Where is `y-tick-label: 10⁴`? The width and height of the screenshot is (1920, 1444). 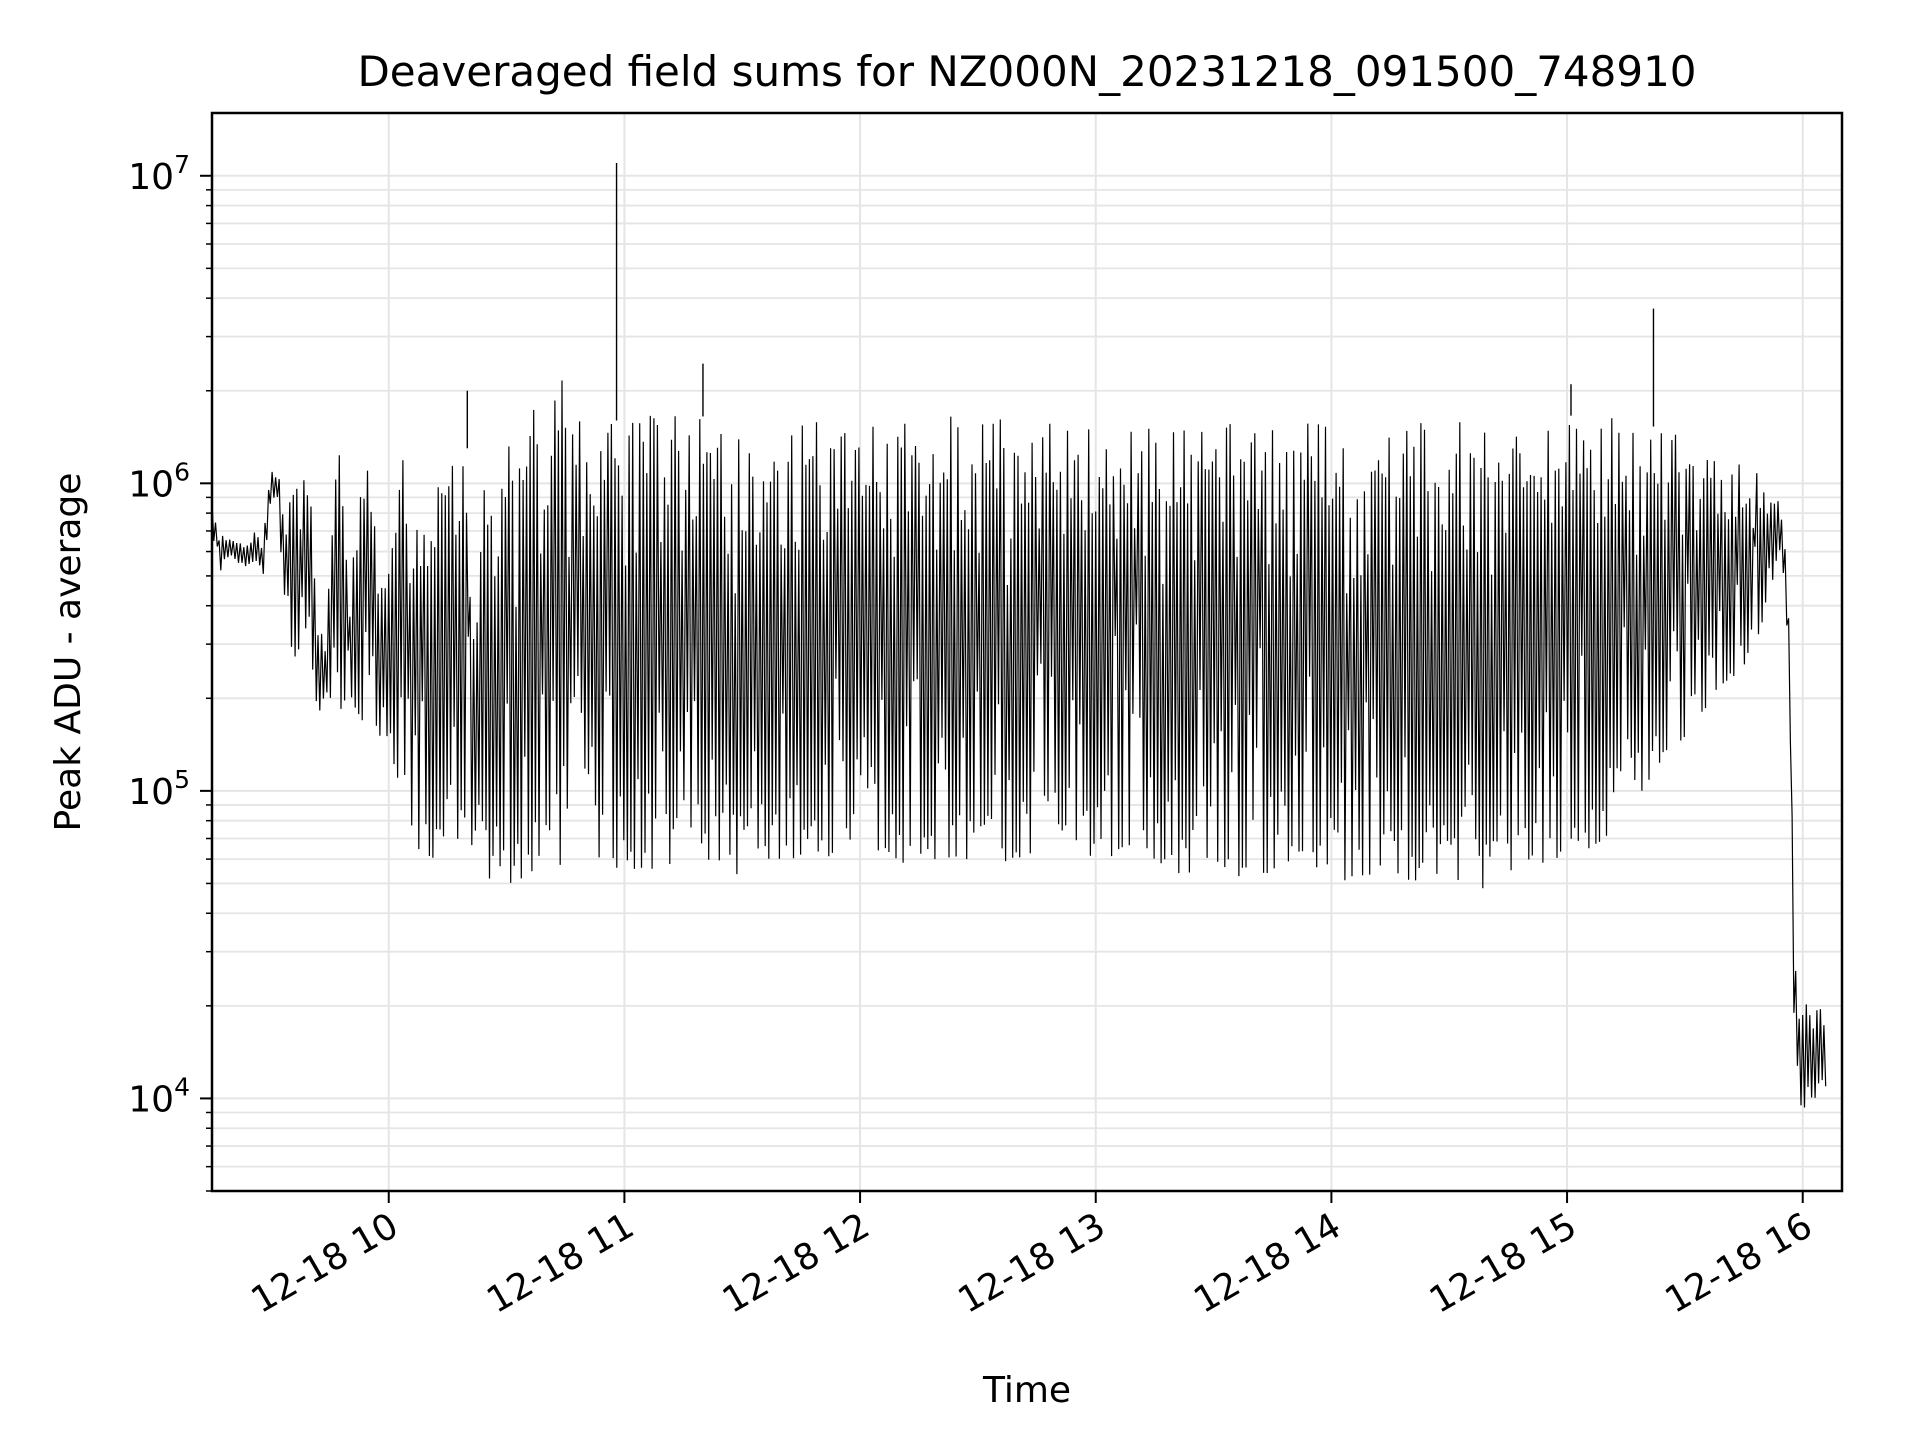
y-tick-label: 10⁴ is located at coordinates (159, 1096).